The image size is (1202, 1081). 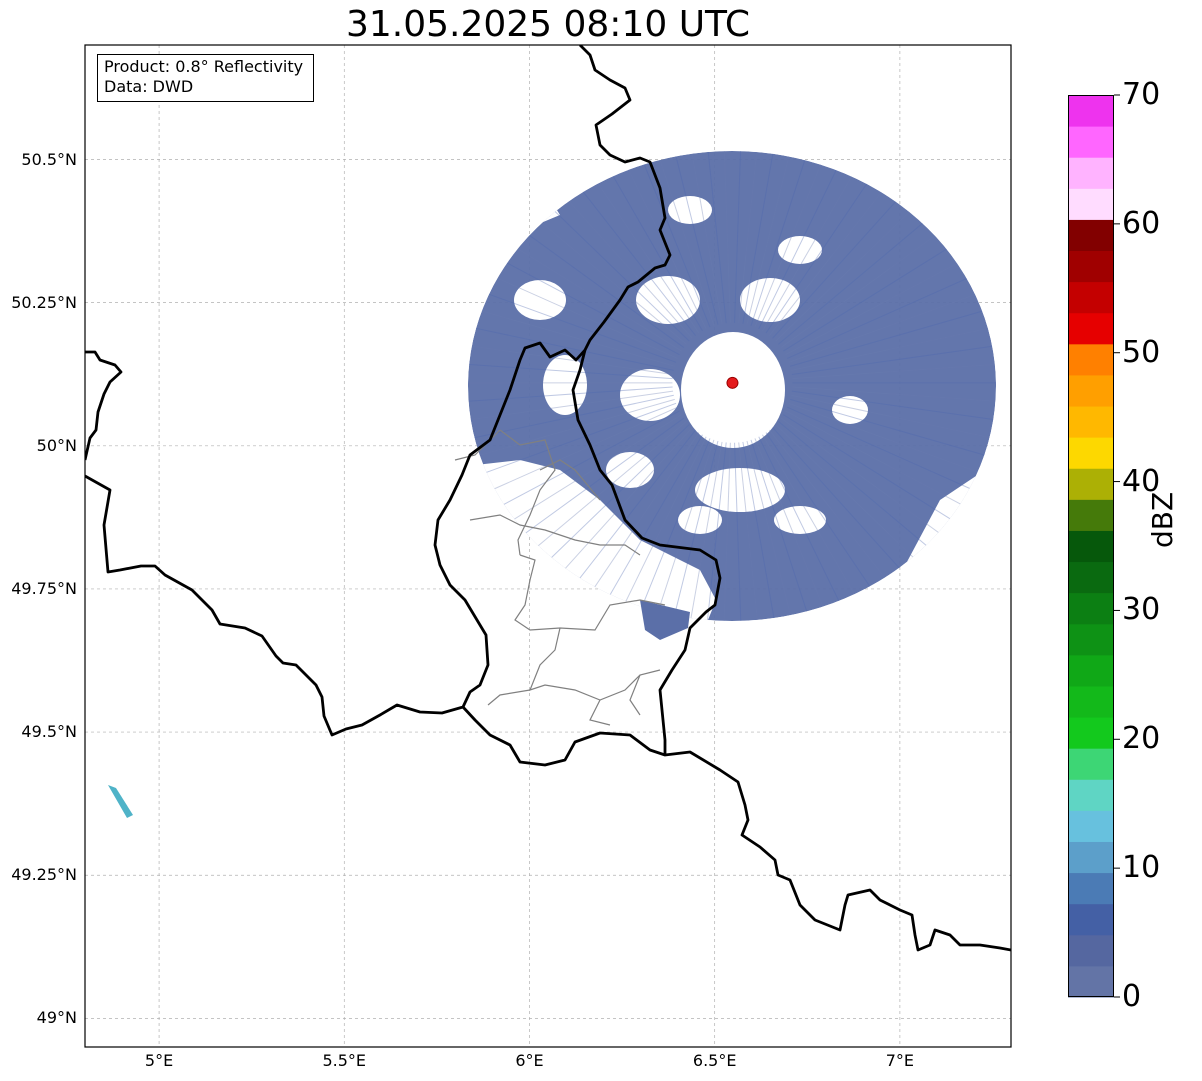 I want to click on colorbar-tick-label: 50, so click(x=1141, y=352).